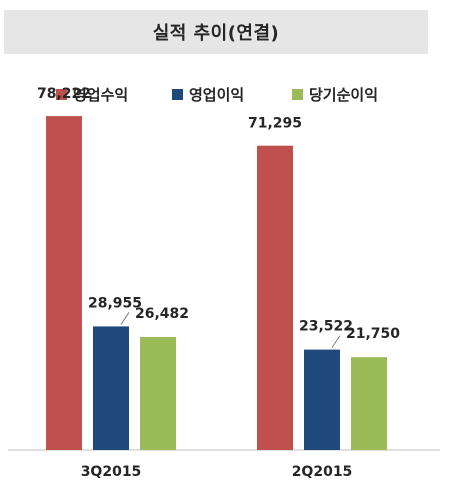 This screenshot has height=491, width=456. I want to click on chart-title: 실적 추이(연결), so click(216, 33).